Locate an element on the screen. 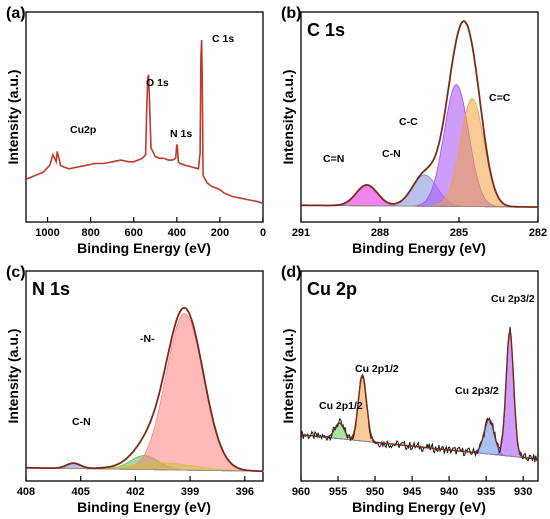 Image resolution: width=550 pixels, height=519 pixels. x-tick-label: 800 is located at coordinates (90, 233).